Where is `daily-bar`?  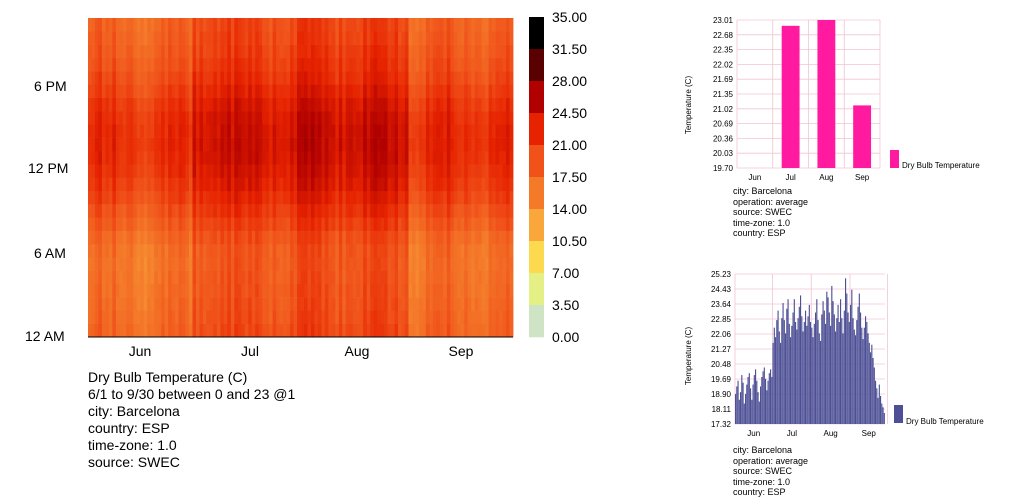
daily-bar is located at coordinates (853, 371).